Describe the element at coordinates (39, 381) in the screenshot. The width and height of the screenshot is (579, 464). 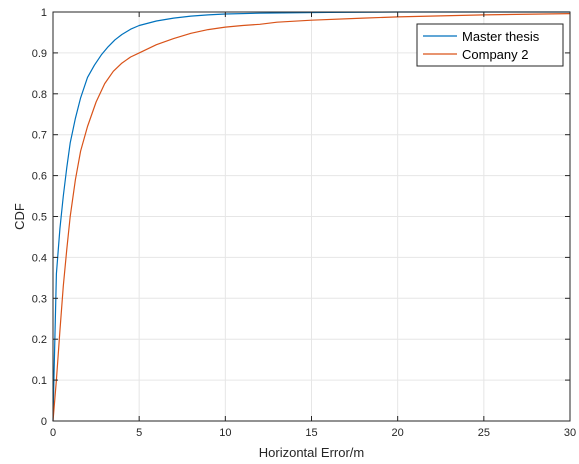
I see `y-tick-label: 0.1` at that location.